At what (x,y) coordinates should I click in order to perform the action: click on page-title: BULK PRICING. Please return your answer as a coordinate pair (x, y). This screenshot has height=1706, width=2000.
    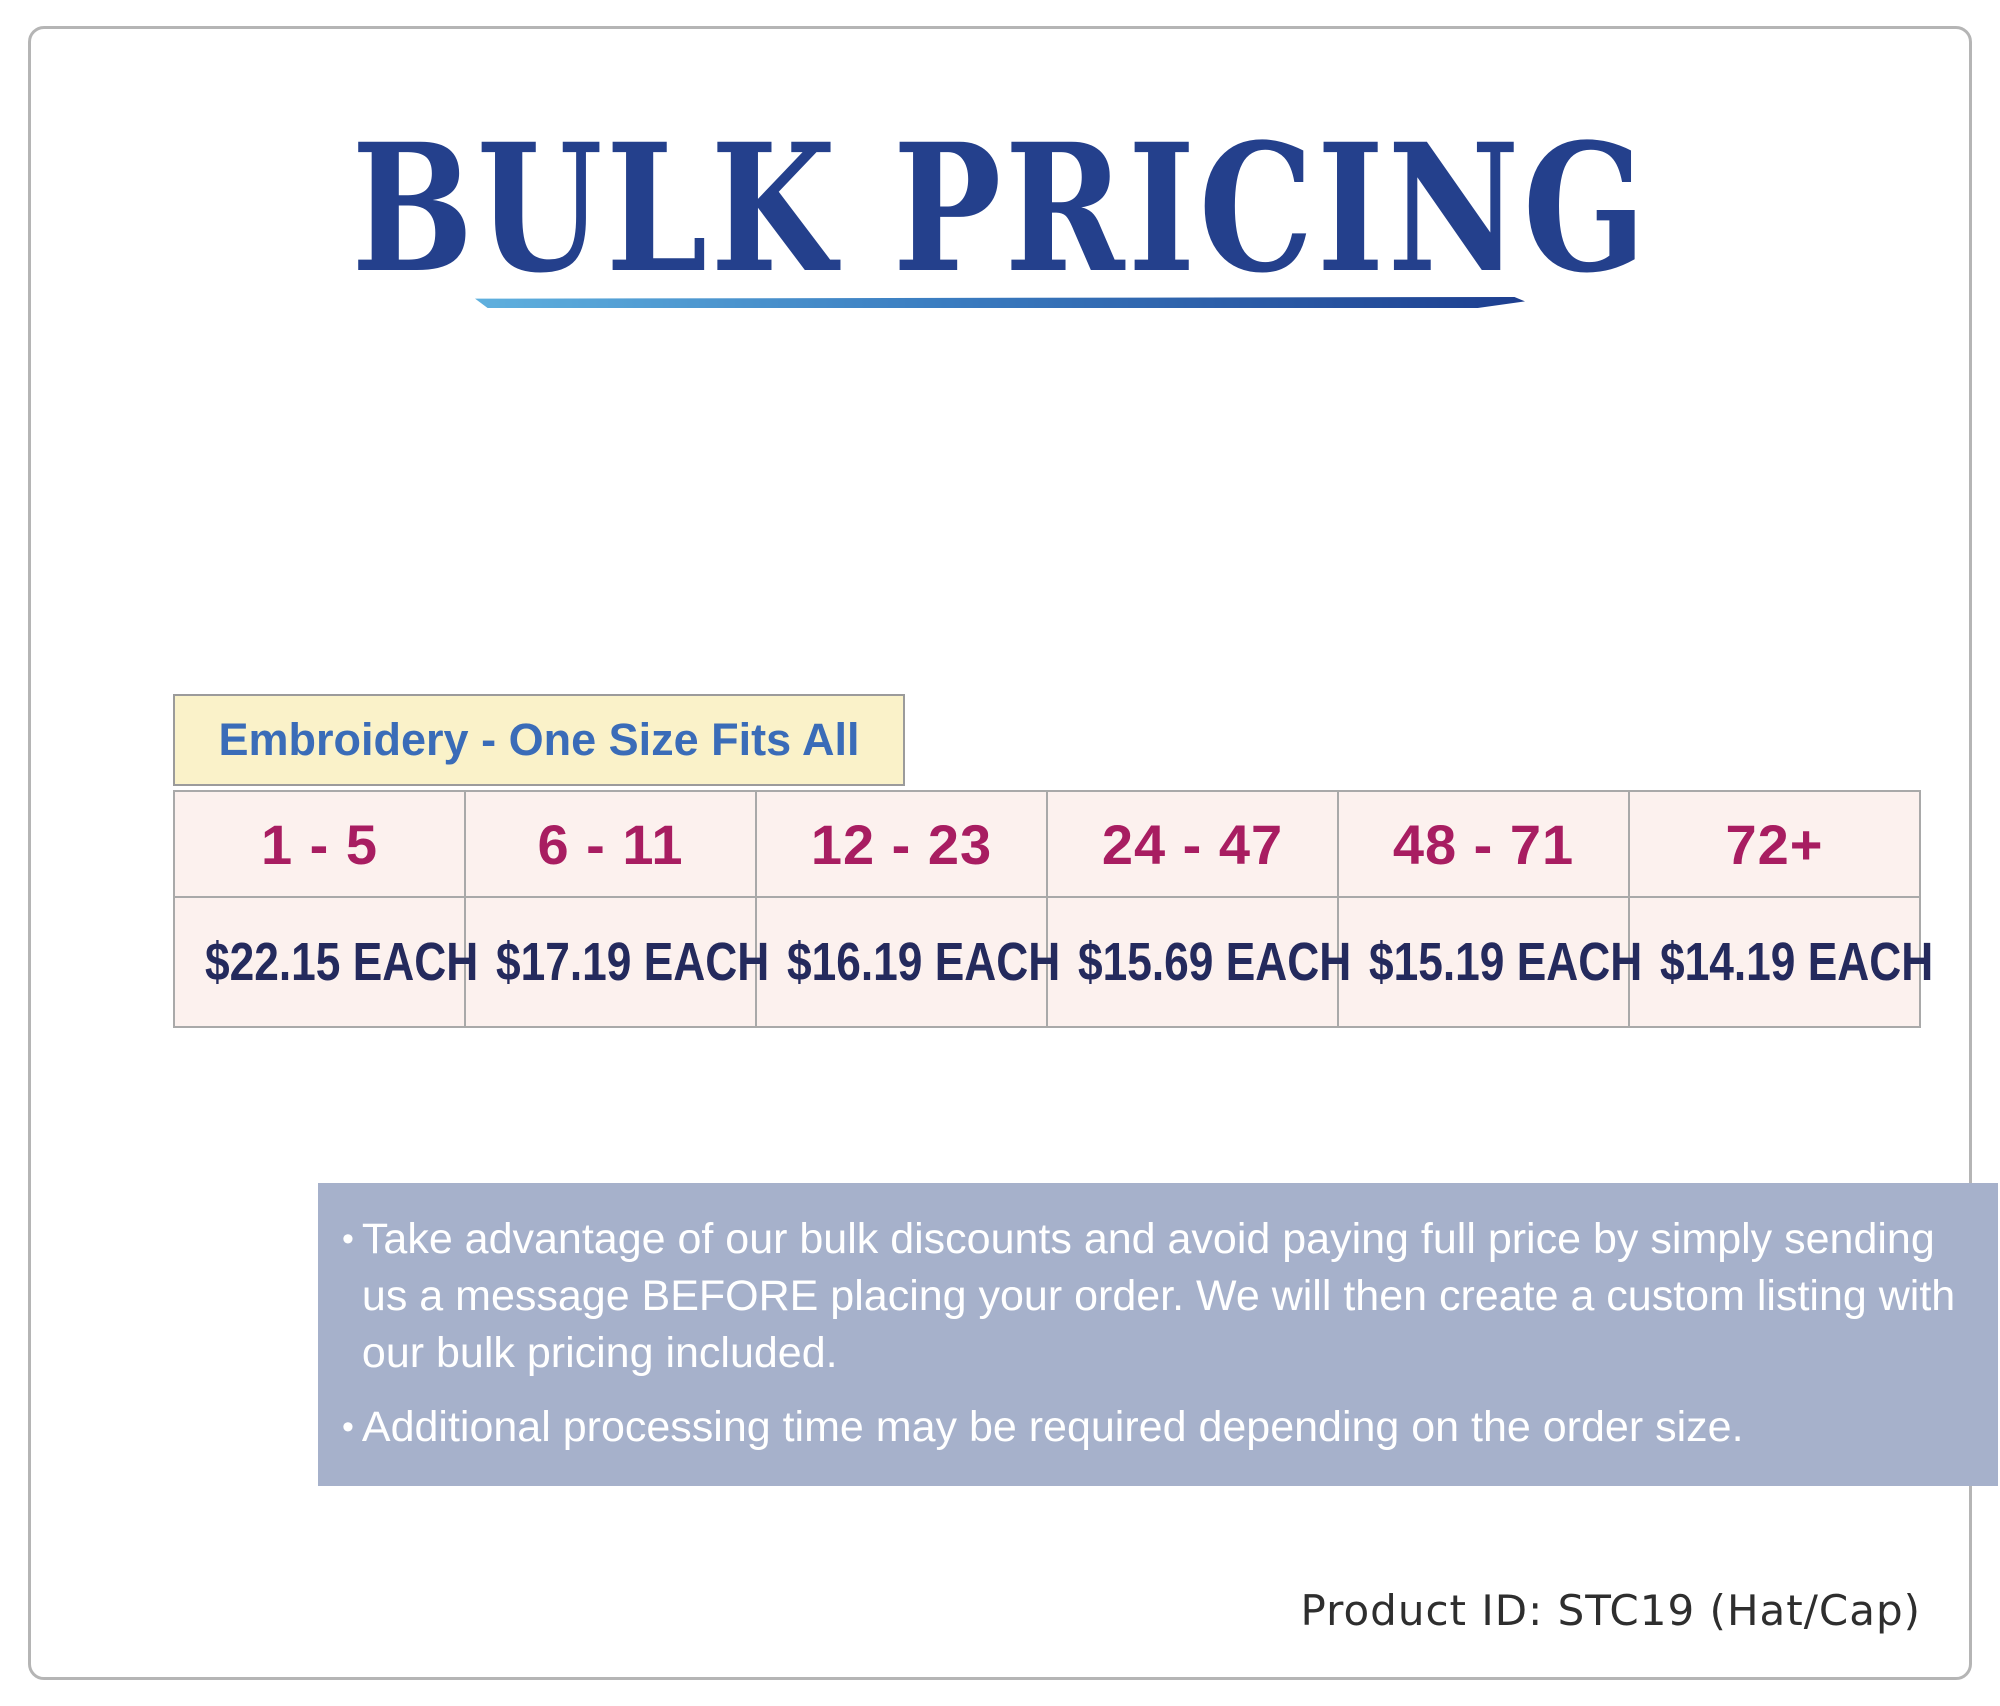
    Looking at the image, I should click on (1000, 234).